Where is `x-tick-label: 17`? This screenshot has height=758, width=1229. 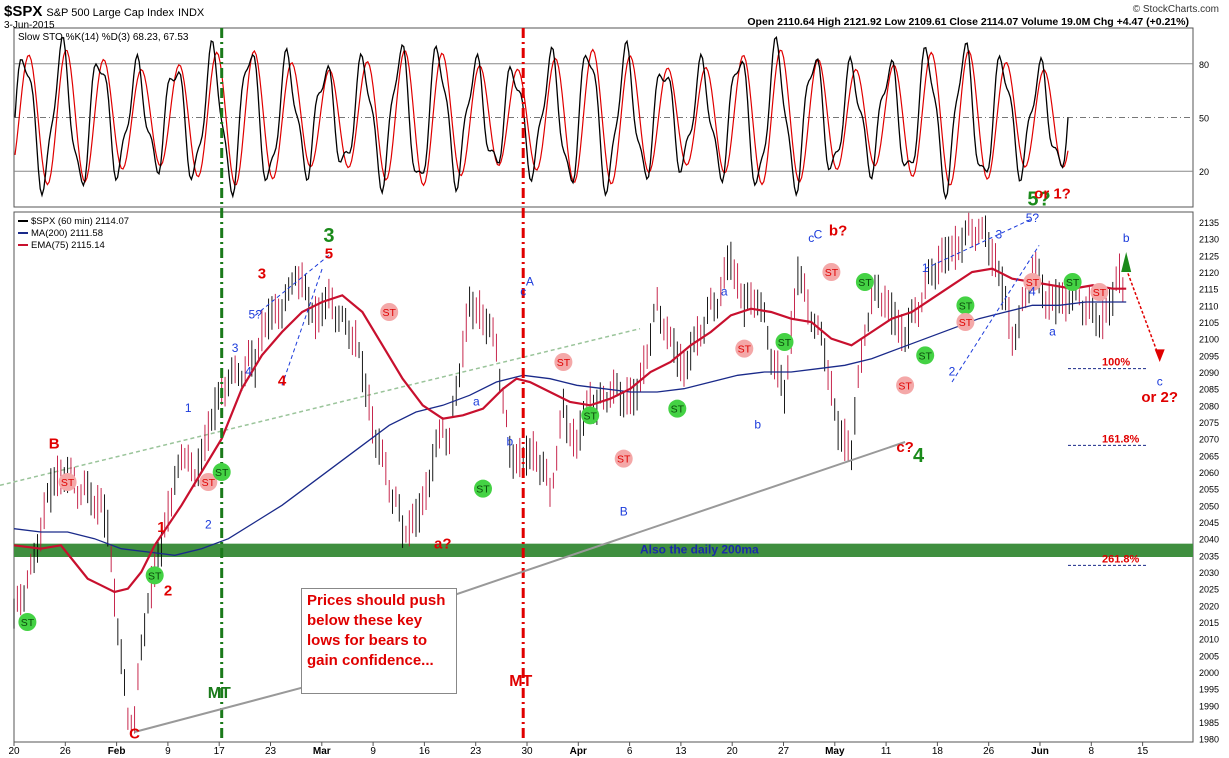 x-tick-label: 17 is located at coordinates (220, 751).